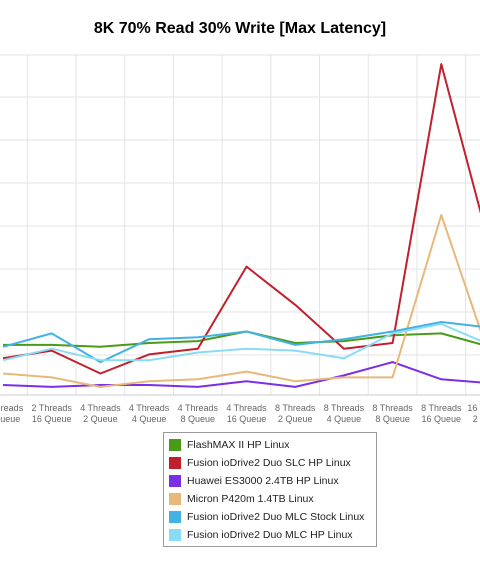  I want to click on x-tick-label: 4 Threads 8 Queue, so click(198, 413).